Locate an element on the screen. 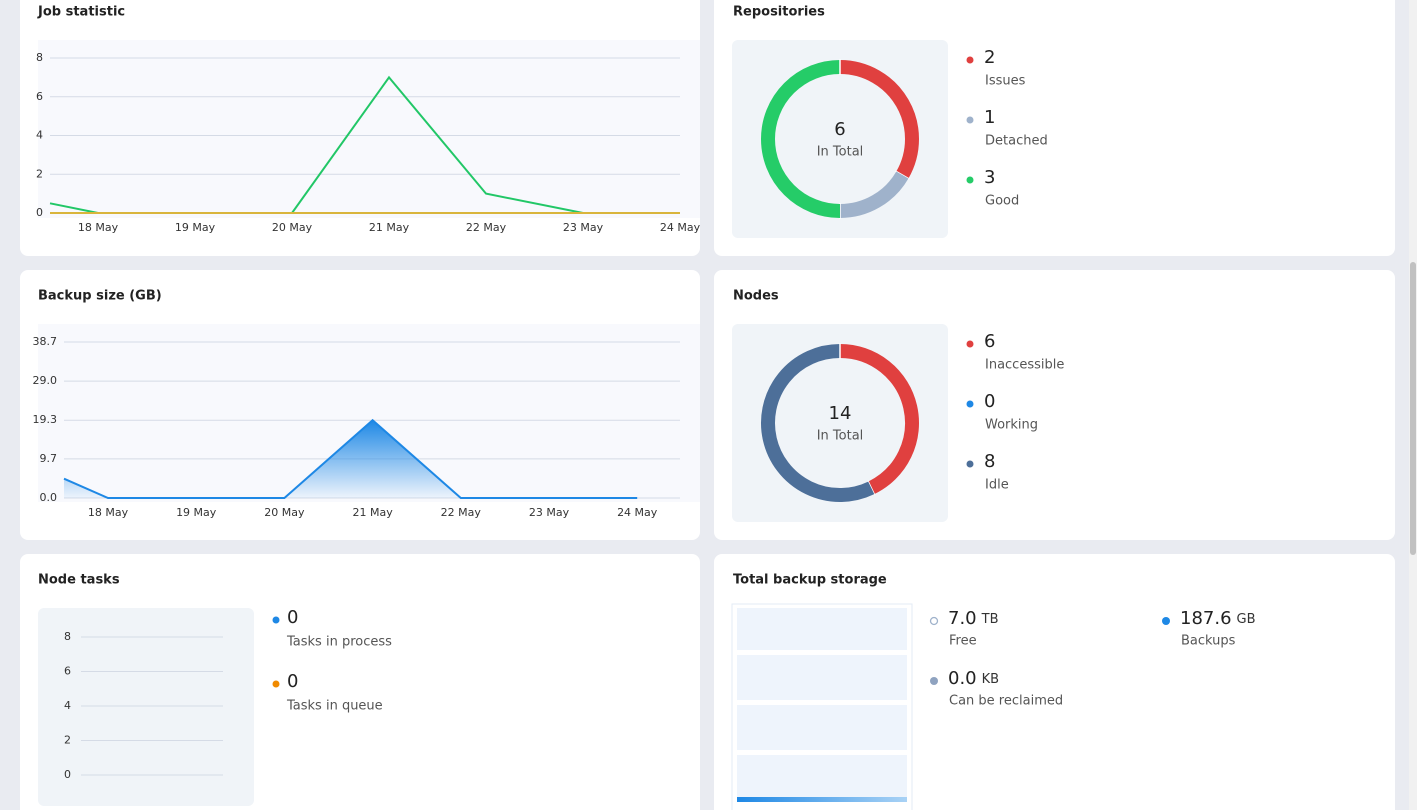 This screenshot has width=1417, height=810. area is located at coordinates (351, 459).